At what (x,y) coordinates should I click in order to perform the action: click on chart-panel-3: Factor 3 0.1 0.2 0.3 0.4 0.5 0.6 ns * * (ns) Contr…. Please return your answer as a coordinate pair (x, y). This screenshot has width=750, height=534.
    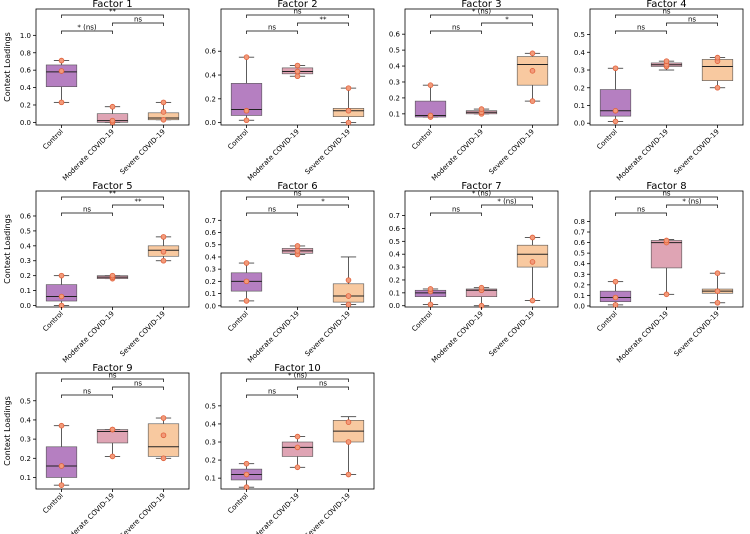
    Looking at the image, I should click on (474, 91).